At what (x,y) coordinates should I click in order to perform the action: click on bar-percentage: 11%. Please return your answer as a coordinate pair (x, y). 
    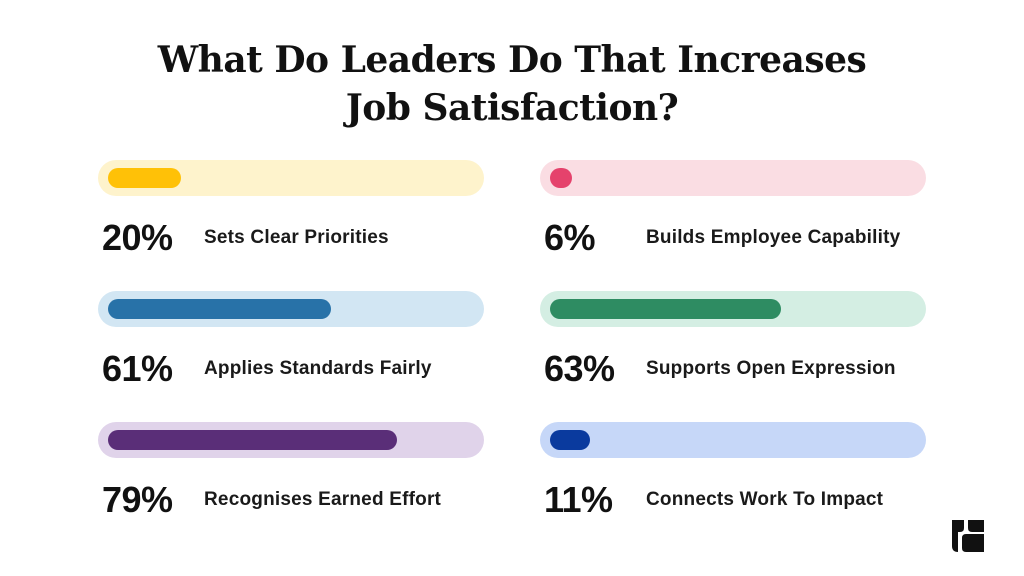
    Looking at the image, I should click on (578, 499).